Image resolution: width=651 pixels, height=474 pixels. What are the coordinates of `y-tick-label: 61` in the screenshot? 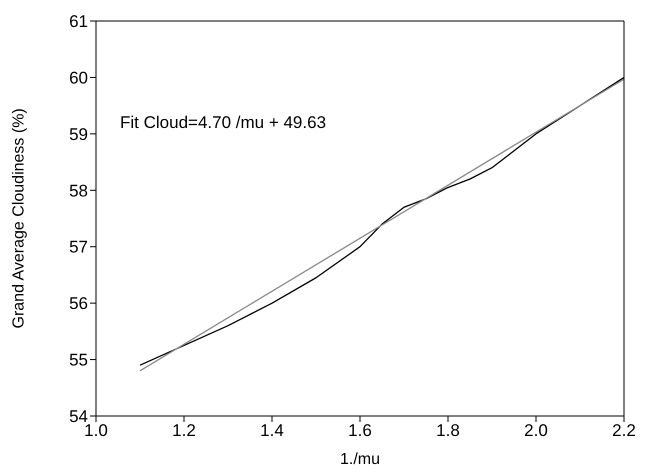 It's located at (78, 22).